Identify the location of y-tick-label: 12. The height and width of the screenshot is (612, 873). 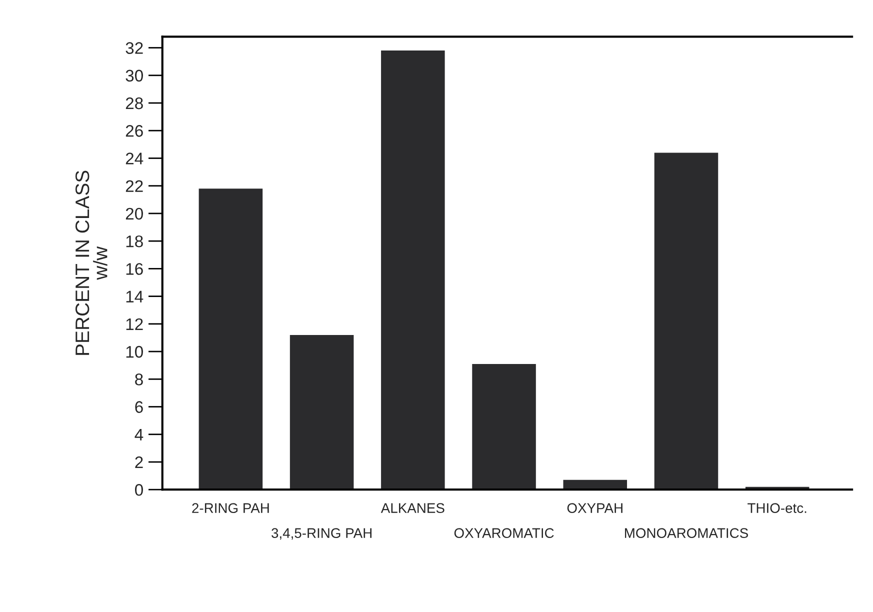
(134, 324).